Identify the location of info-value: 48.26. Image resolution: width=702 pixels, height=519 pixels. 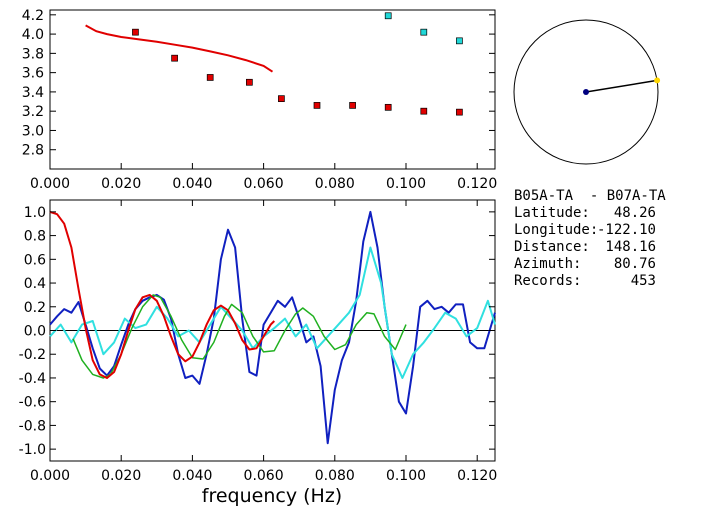
(635, 213).